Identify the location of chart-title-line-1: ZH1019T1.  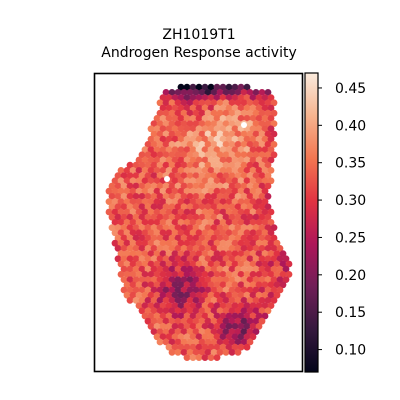
(198, 35).